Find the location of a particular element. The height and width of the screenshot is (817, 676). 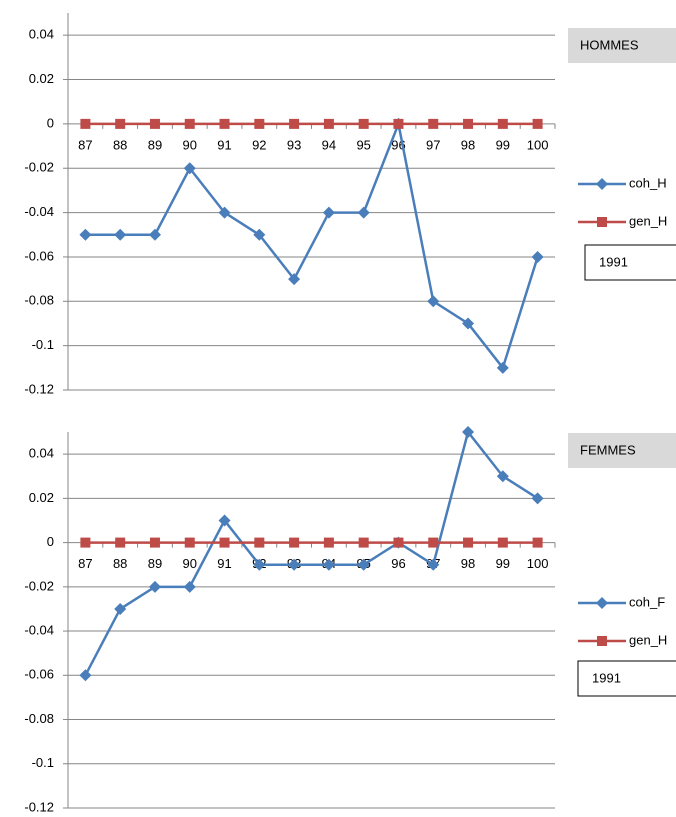

chart-title: HOMMES is located at coordinates (609, 44).